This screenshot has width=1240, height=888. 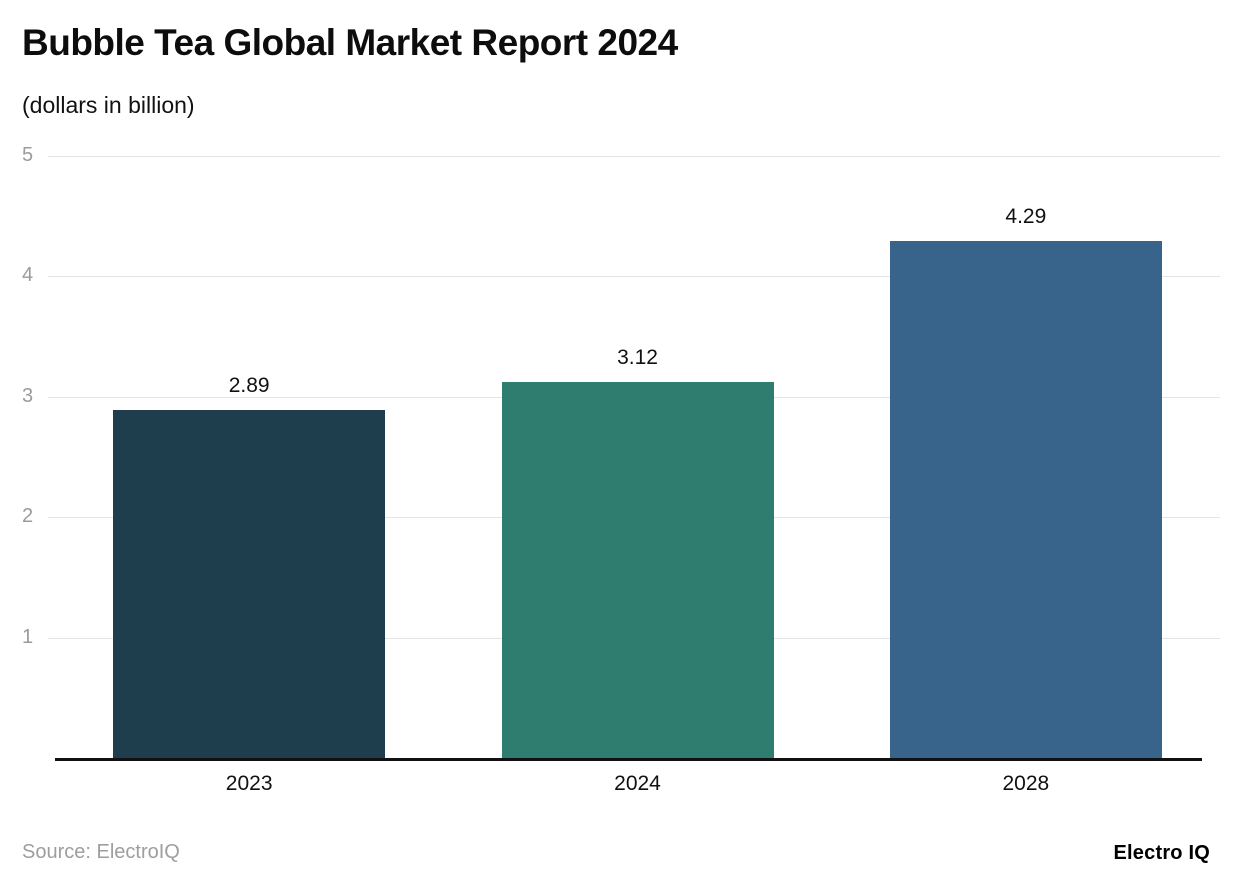 What do you see at coordinates (108, 105) in the screenshot?
I see `chart-subtitle: (dollars in billion)` at bounding box center [108, 105].